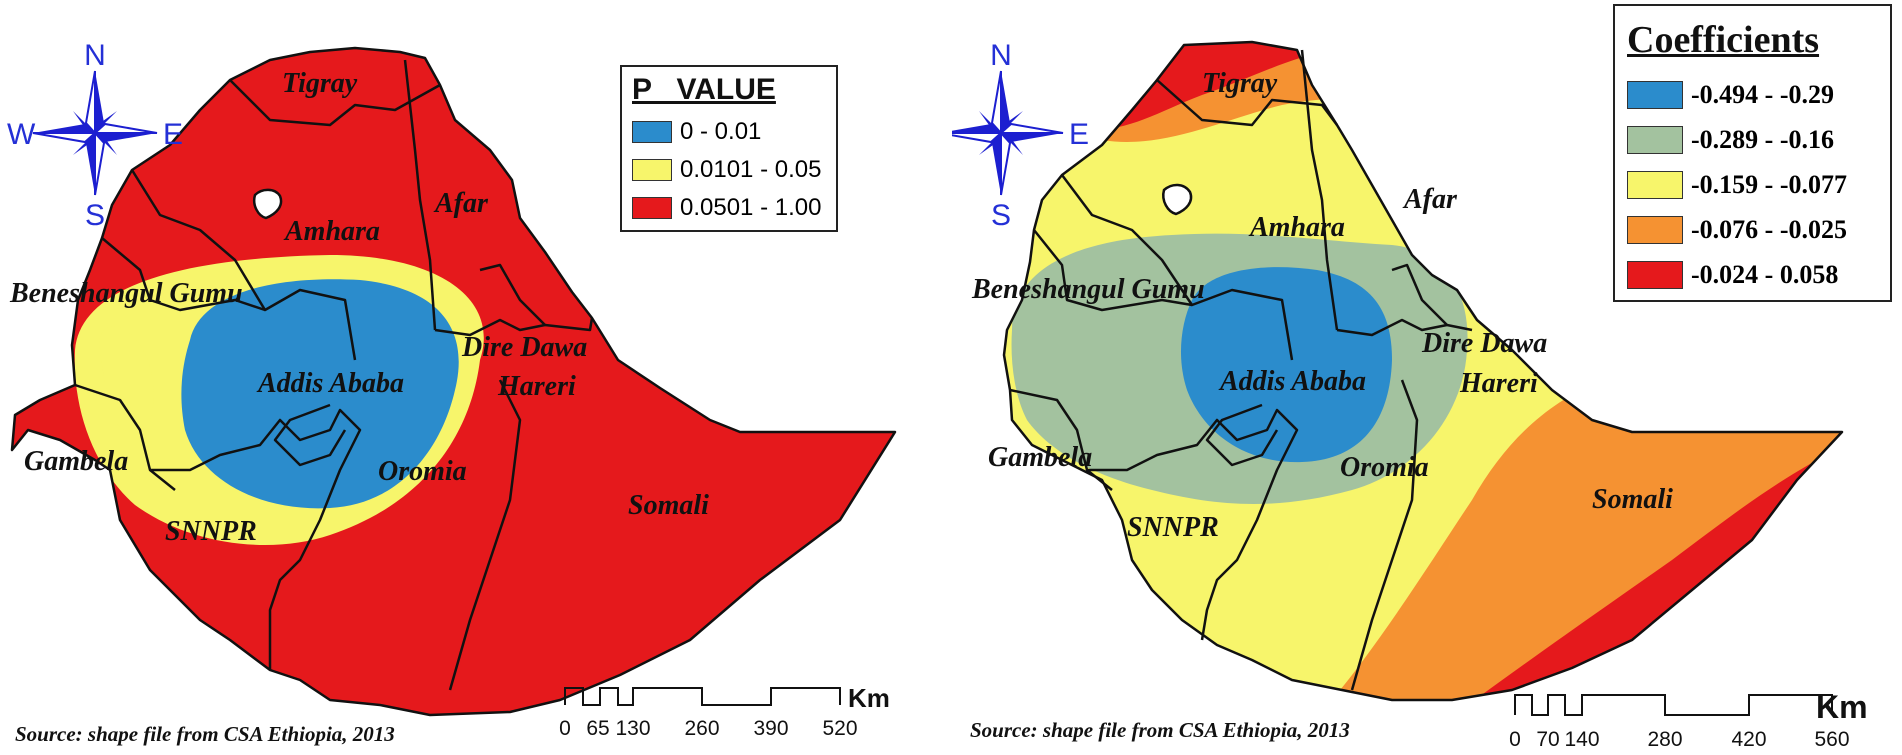  I want to click on legend-item: 0 - 0.01, so click(729, 132).